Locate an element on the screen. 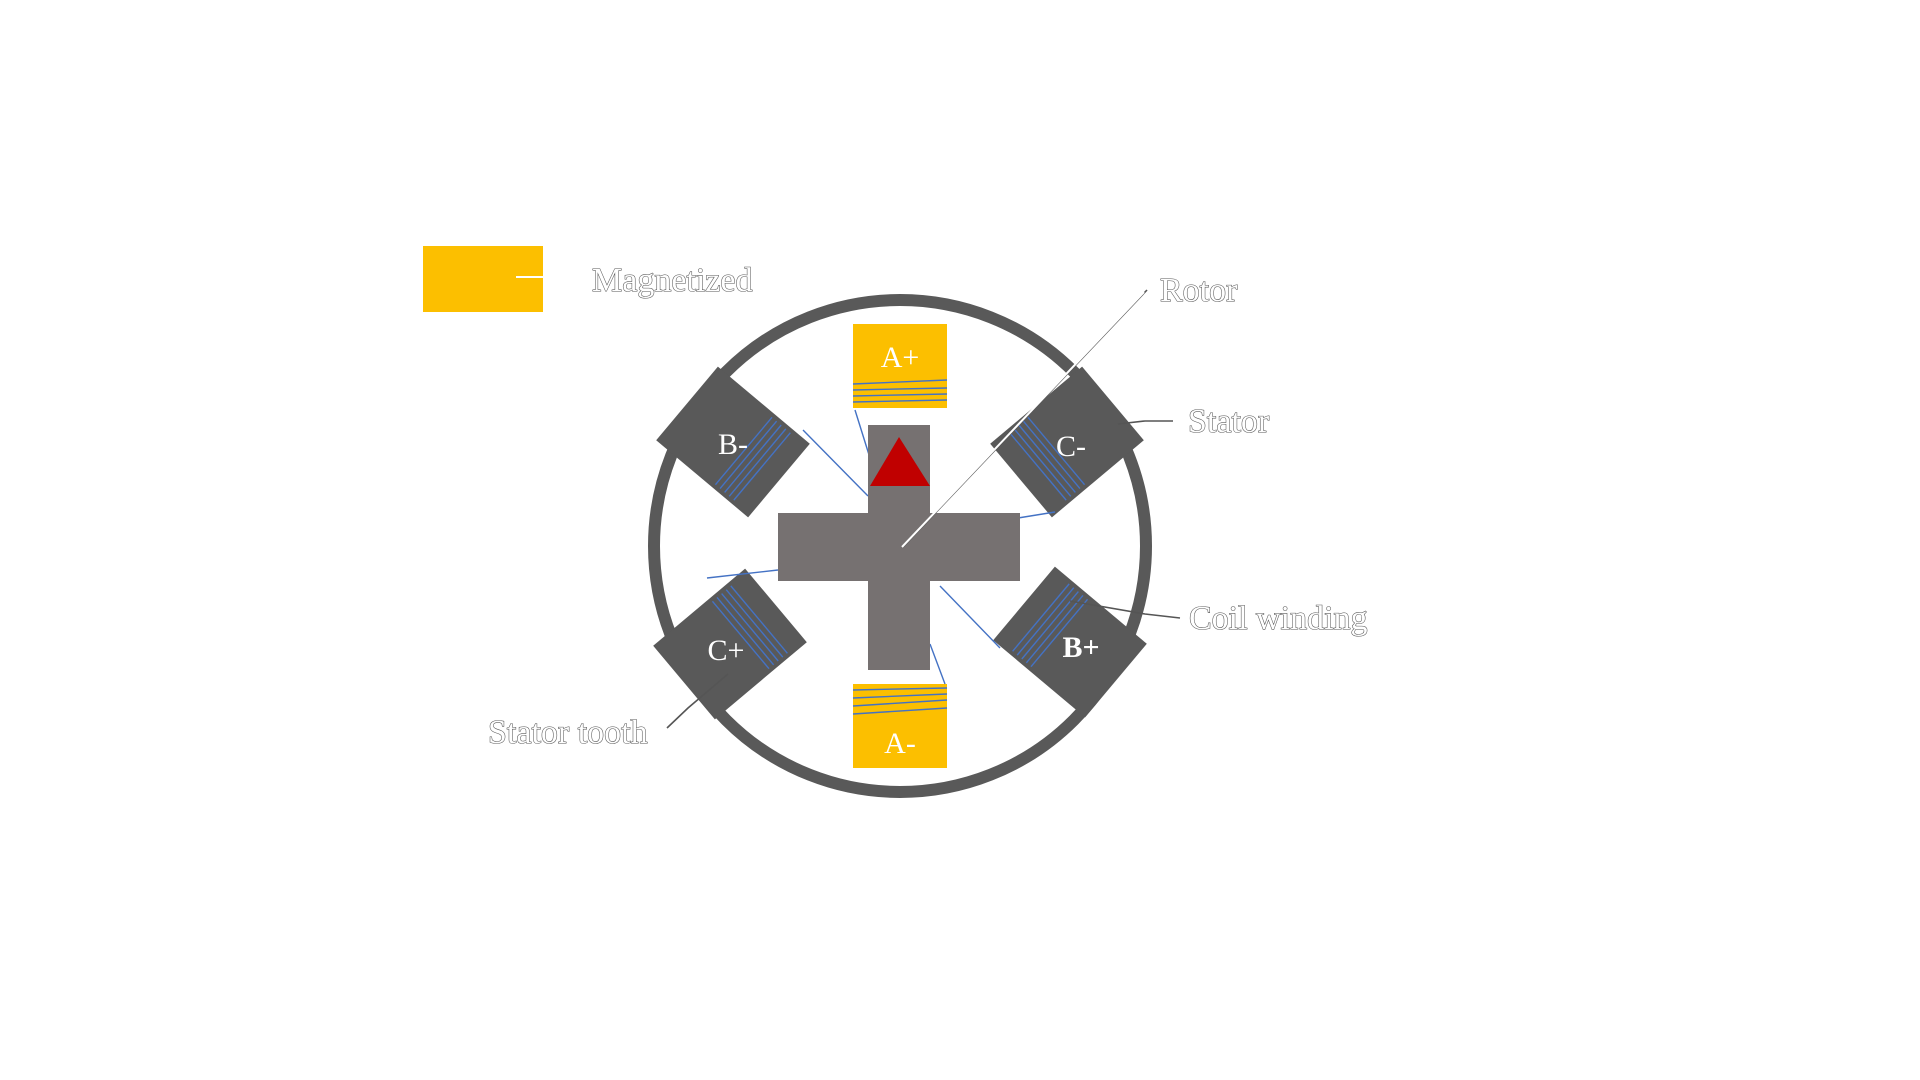  tooth-label-c-minus: C- is located at coordinates (1071, 446).